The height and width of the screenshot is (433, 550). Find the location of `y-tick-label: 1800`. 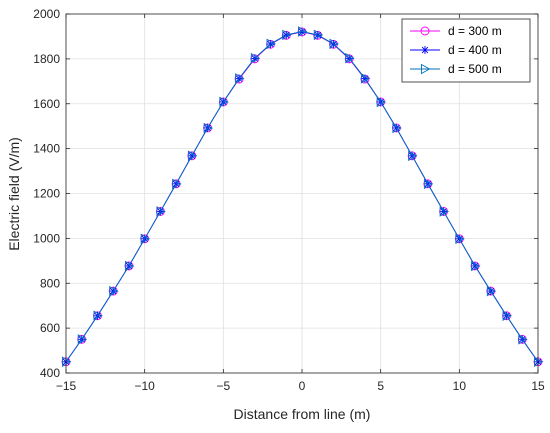

y-tick-label: 1800 is located at coordinates (46, 59).